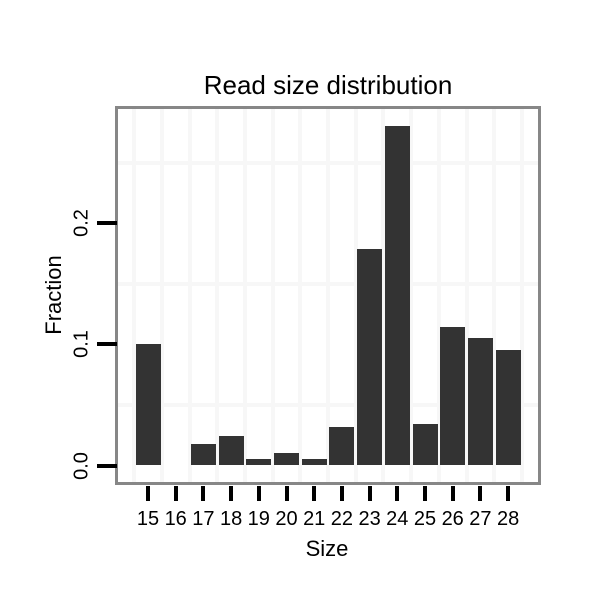  What do you see at coordinates (425, 519) in the screenshot?
I see `x-tick-label: 25` at bounding box center [425, 519].